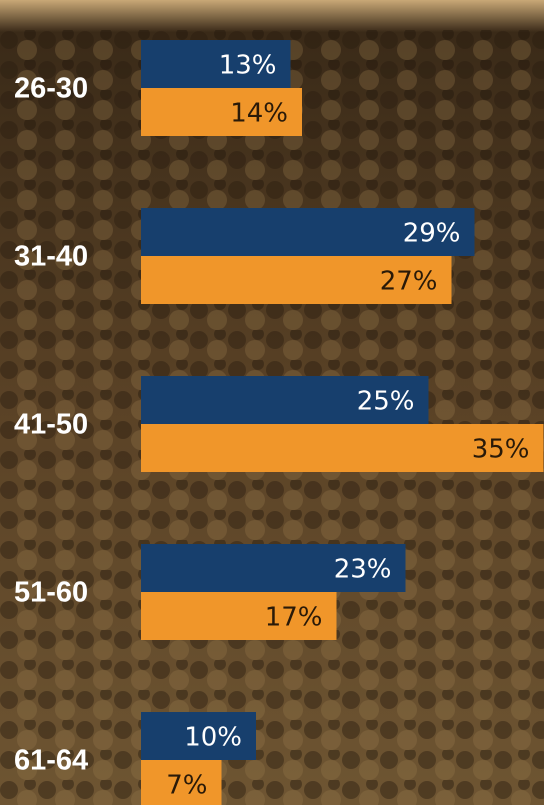 The height and width of the screenshot is (805, 544). What do you see at coordinates (386, 402) in the screenshot?
I see `value-label: 25%` at bounding box center [386, 402].